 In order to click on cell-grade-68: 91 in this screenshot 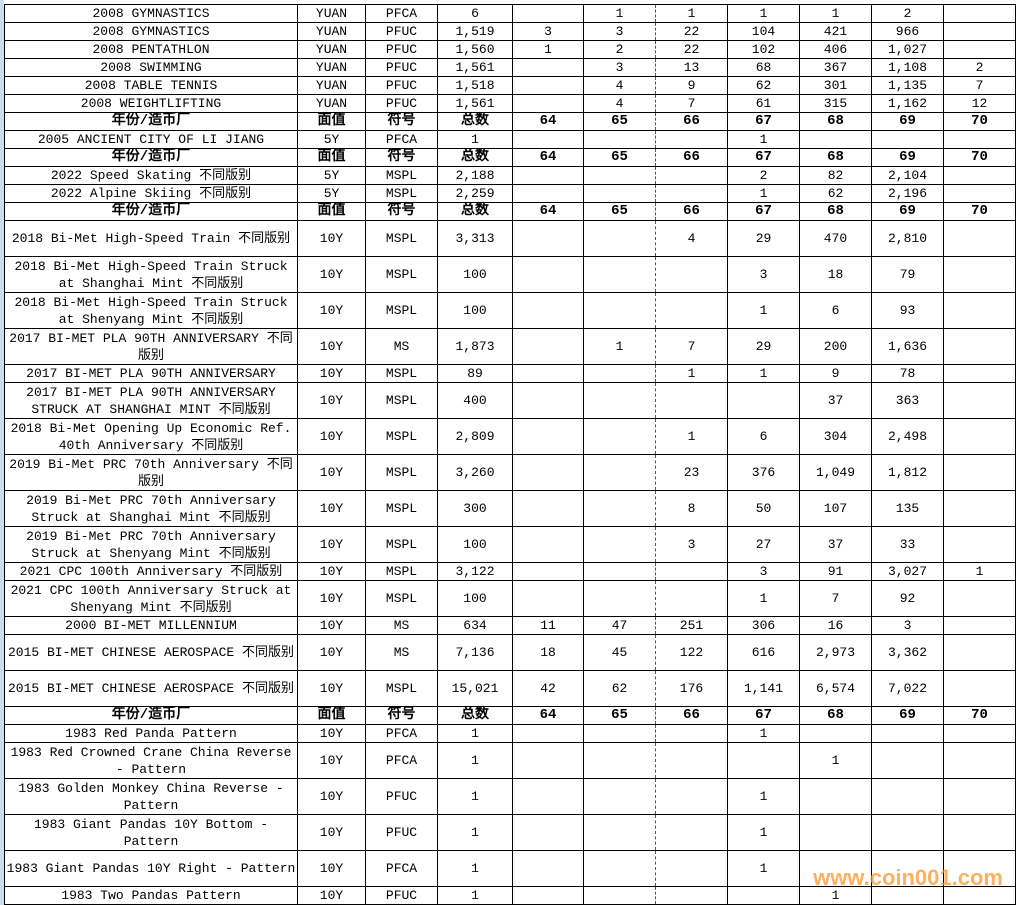, I will do `click(835, 571)`.